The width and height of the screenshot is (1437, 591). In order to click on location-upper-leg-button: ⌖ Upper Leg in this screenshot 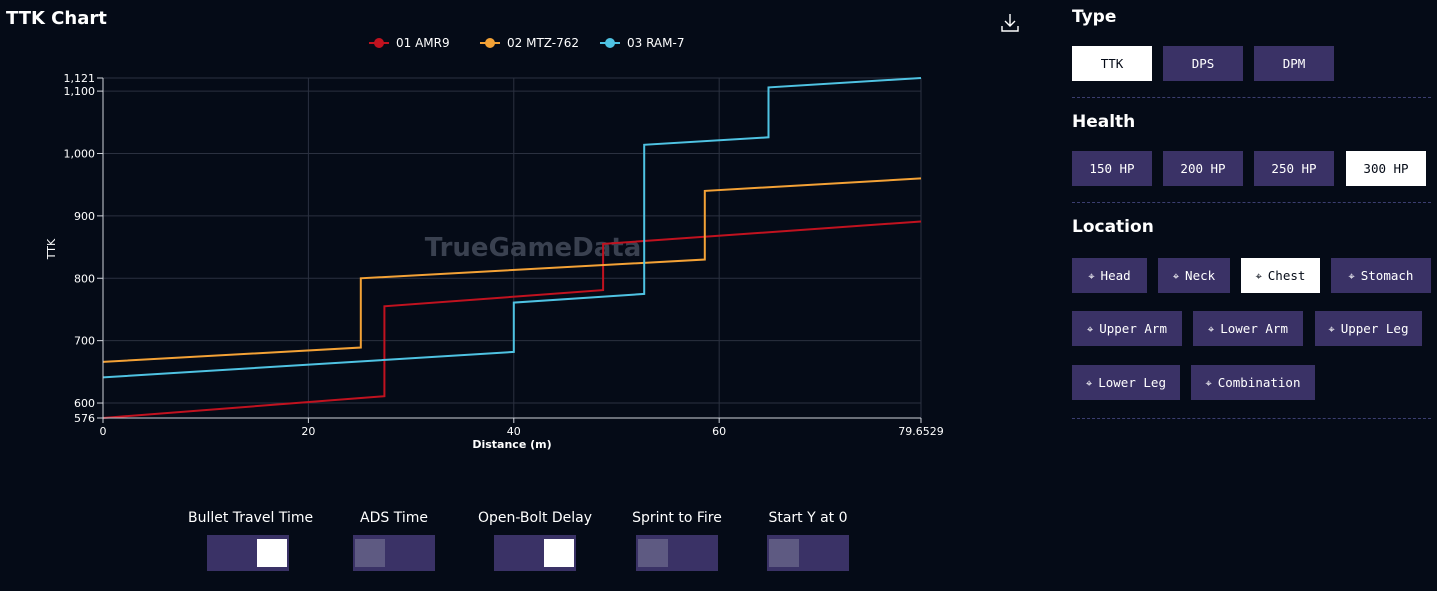, I will do `click(1368, 328)`.